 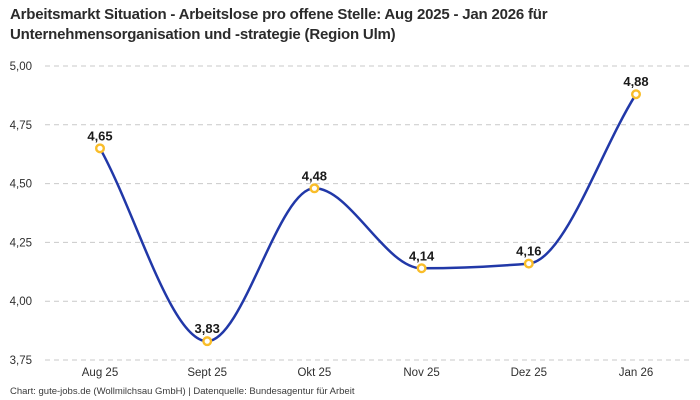 What do you see at coordinates (636, 373) in the screenshot?
I see `x-axis-label: Jan 26` at bounding box center [636, 373].